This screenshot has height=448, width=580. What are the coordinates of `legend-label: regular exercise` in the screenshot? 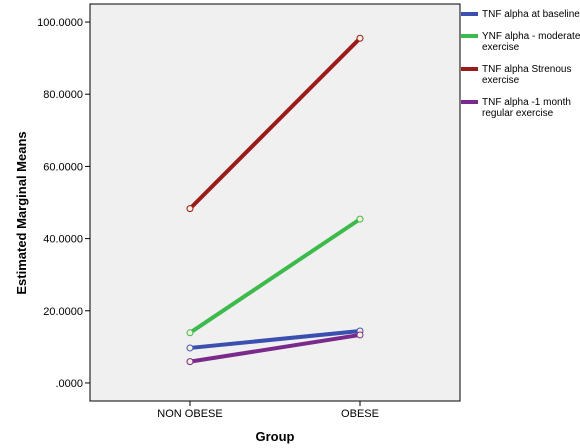 It's located at (518, 113).